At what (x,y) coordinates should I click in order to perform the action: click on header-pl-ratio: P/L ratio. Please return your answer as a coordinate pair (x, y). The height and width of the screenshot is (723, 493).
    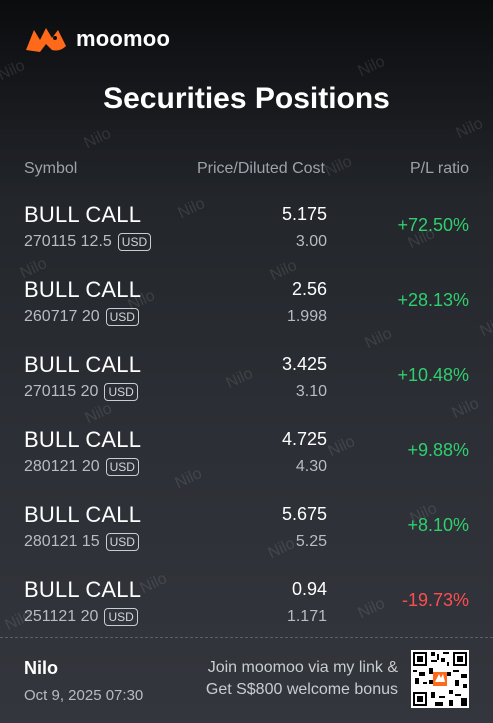
    Looking at the image, I should click on (439, 168).